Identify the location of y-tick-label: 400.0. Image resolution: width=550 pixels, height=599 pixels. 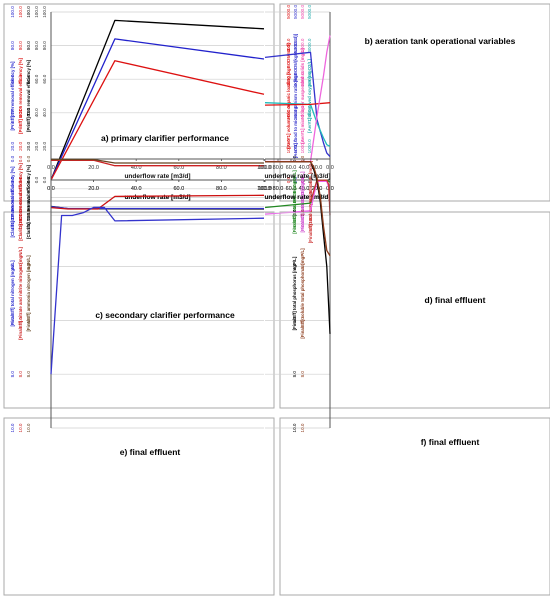
(294, 224).